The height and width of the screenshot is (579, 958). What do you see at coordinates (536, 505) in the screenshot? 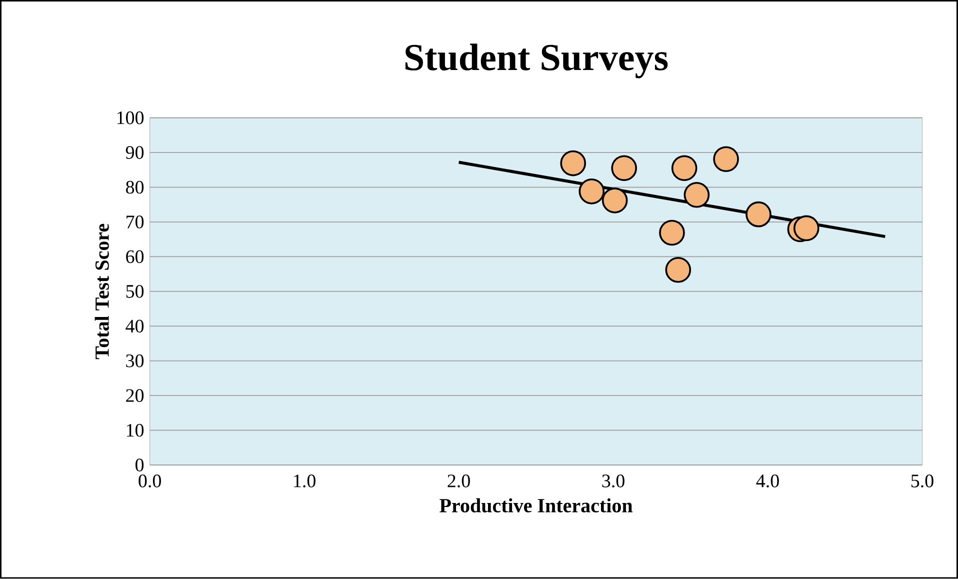
I see `x-axis-title: Productive Interaction` at bounding box center [536, 505].